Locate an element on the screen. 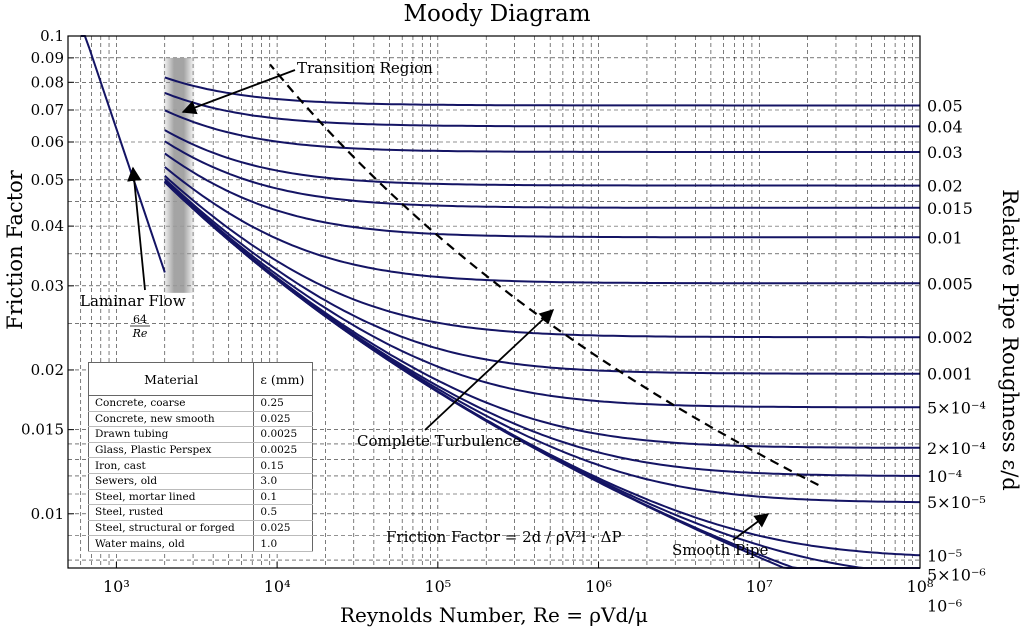 This screenshot has width=1024, height=634. table-row: Concrete, coarse 0.25 is located at coordinates (200, 403).